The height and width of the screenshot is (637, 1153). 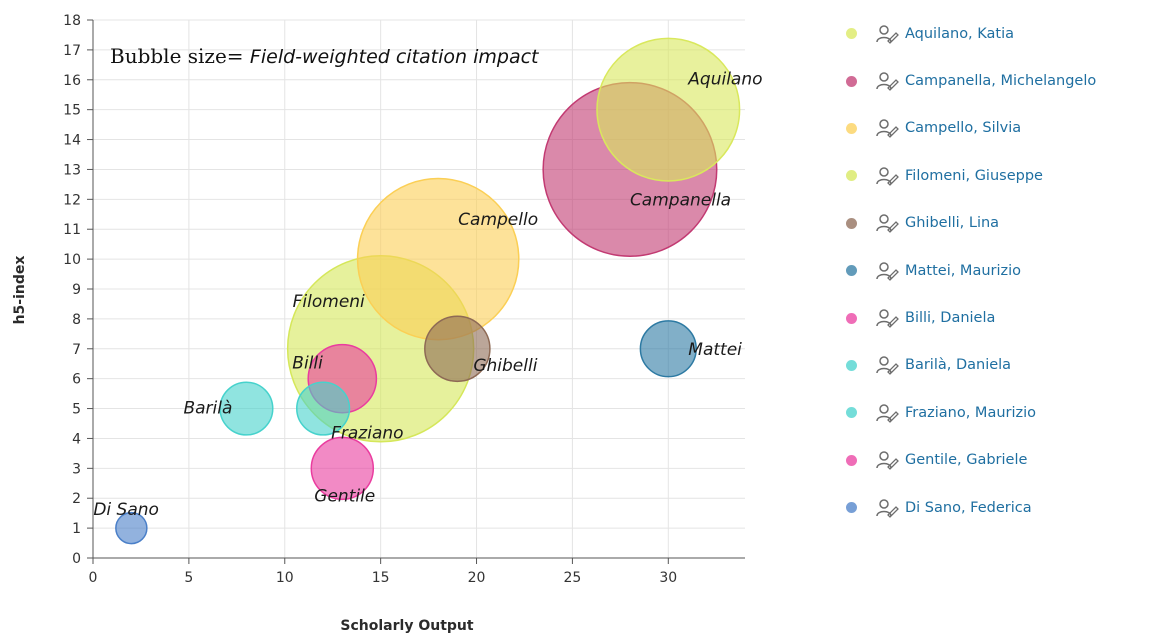 I want to click on x-tick-label: 5, so click(x=188, y=578).